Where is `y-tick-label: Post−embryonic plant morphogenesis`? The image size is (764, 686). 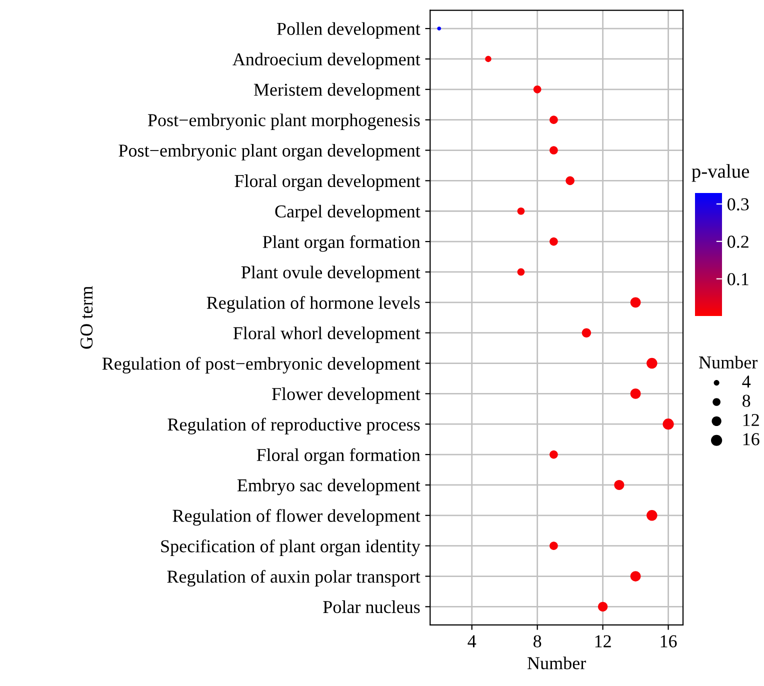 y-tick-label: Post−embryonic plant morphogenesis is located at coordinates (284, 122).